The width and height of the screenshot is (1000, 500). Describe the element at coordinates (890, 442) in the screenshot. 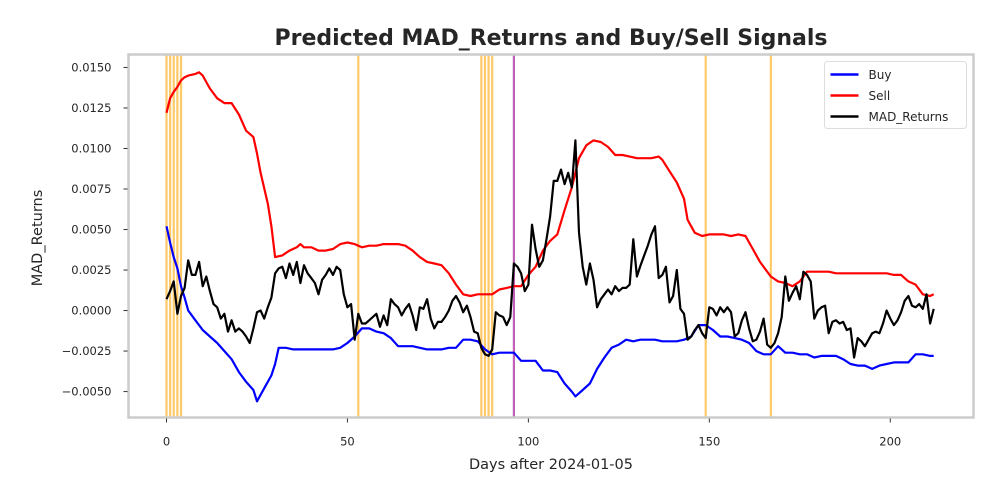

I see `x-tick-label-4: 200` at that location.